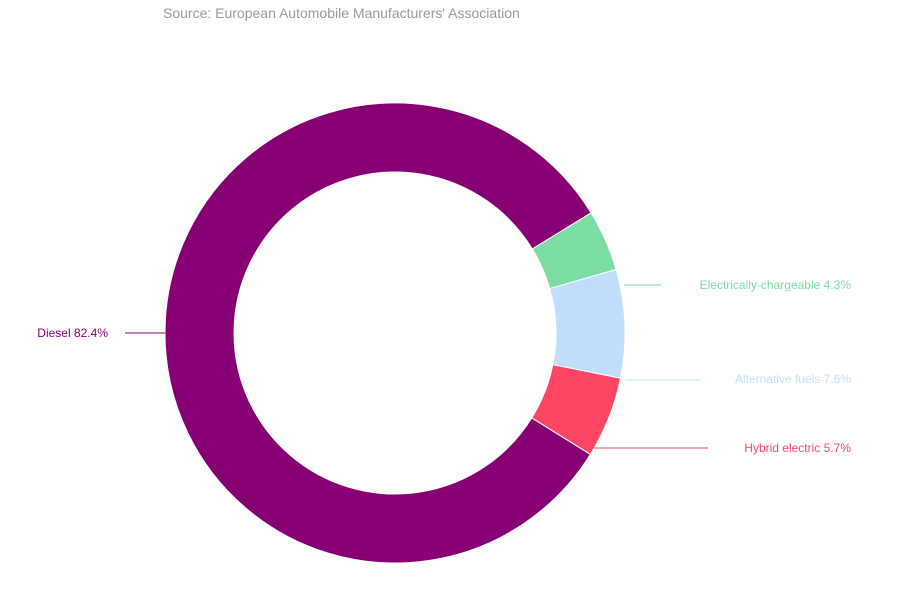  I want to click on slice-alternative-fuels, so click(587, 323).